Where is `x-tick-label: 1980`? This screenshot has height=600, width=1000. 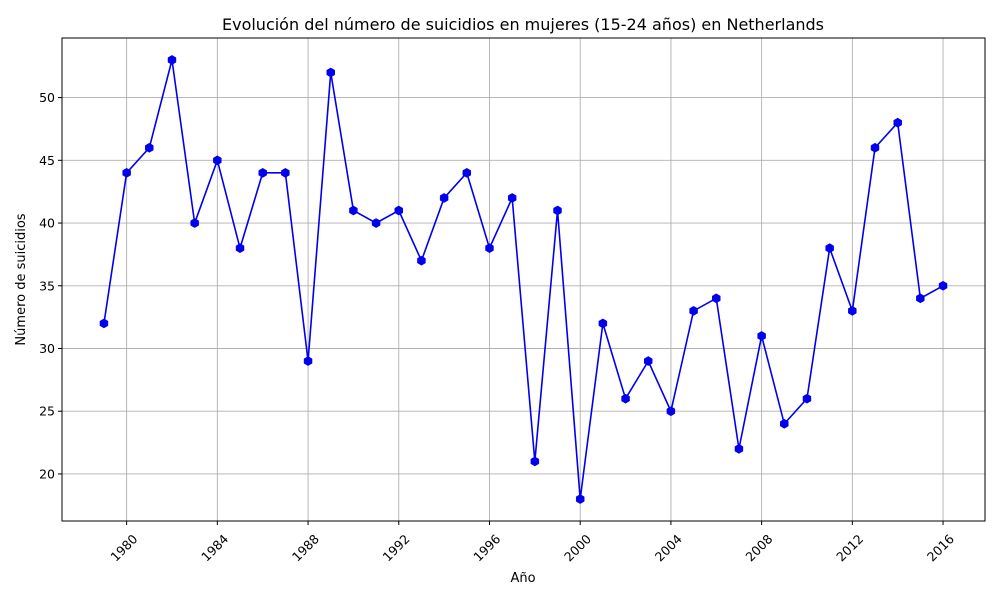 x-tick-label: 1980 is located at coordinates (123, 547).